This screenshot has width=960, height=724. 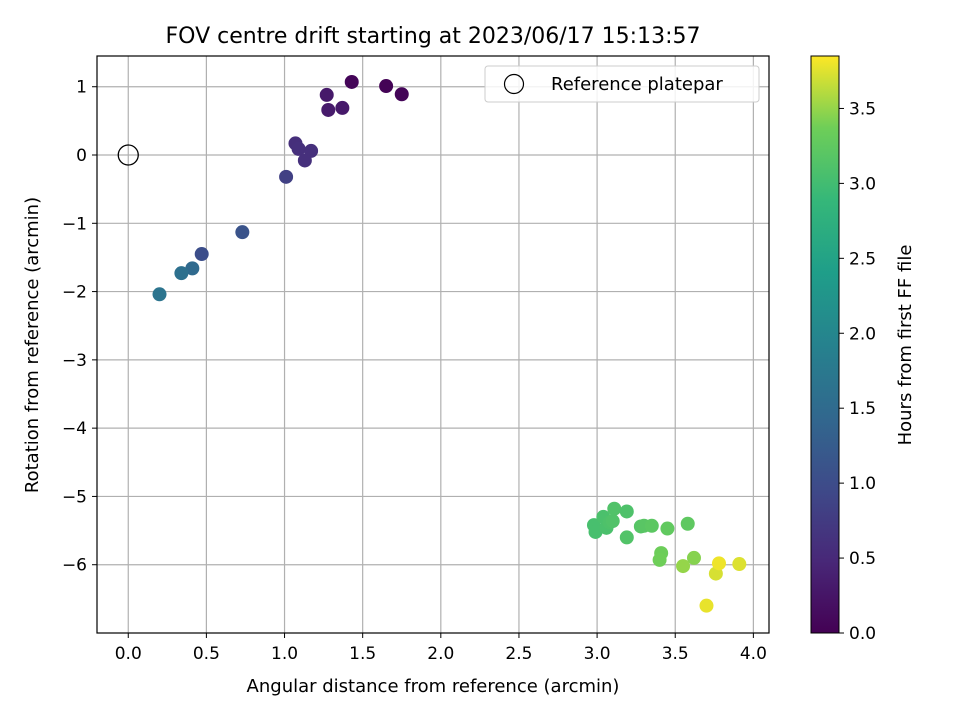 What do you see at coordinates (284, 654) in the screenshot?
I see `x-tick-label: 1.0` at bounding box center [284, 654].